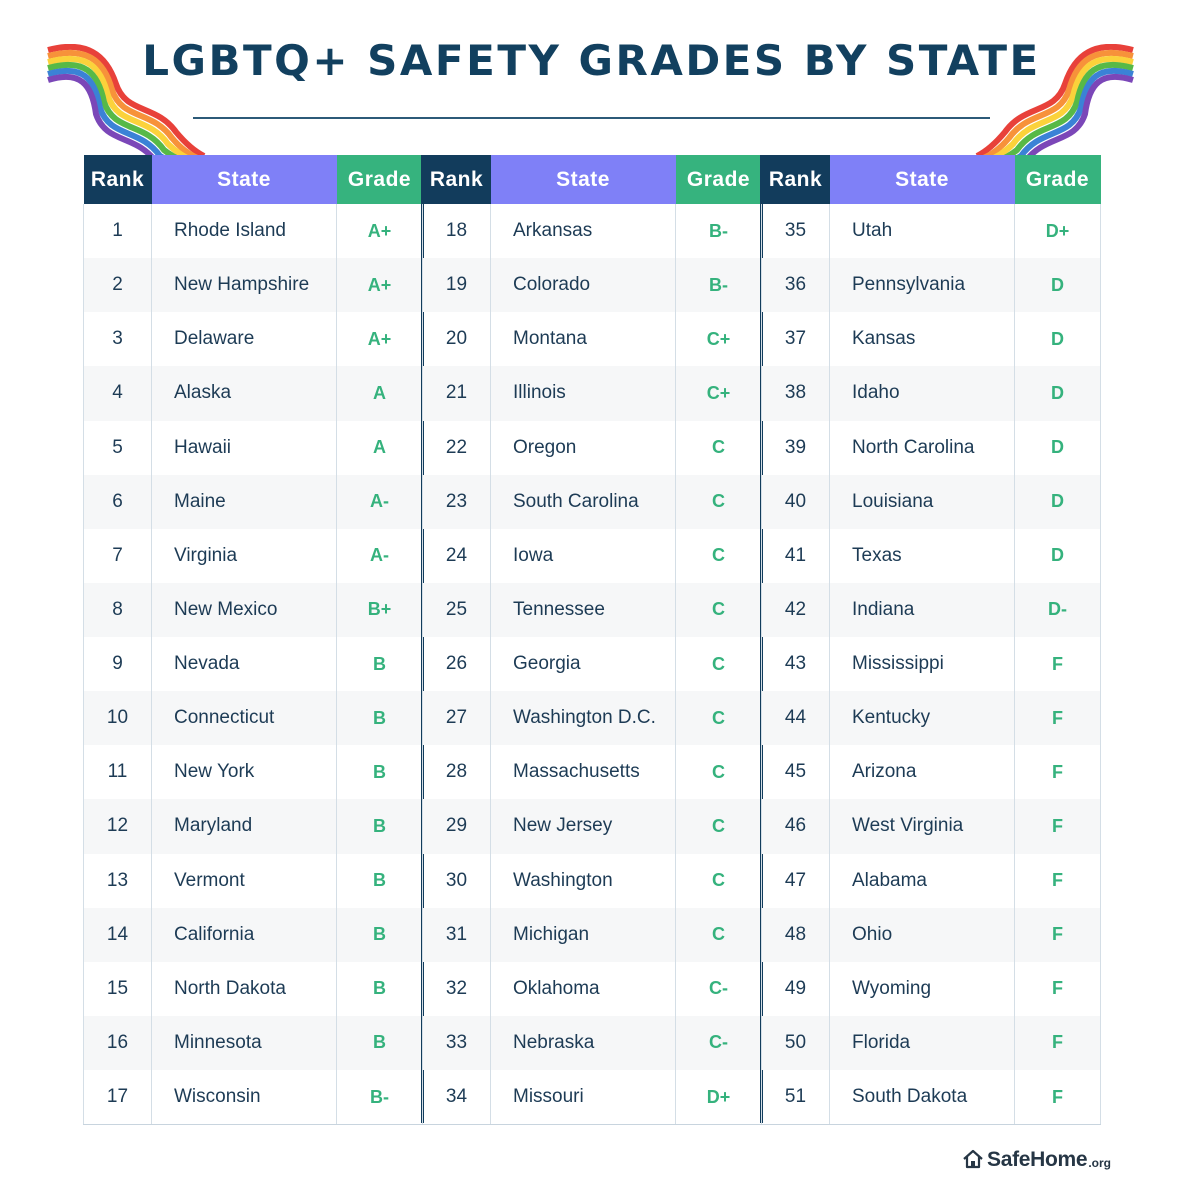 The height and width of the screenshot is (1200, 1183). I want to click on state-cell: Georgia, so click(583, 664).